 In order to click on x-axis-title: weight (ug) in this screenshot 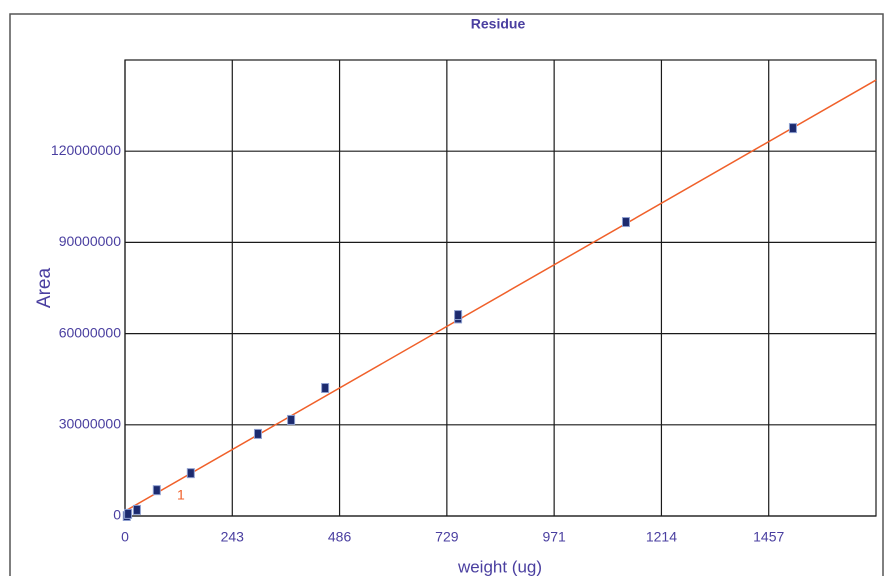, I will do `click(499, 566)`.